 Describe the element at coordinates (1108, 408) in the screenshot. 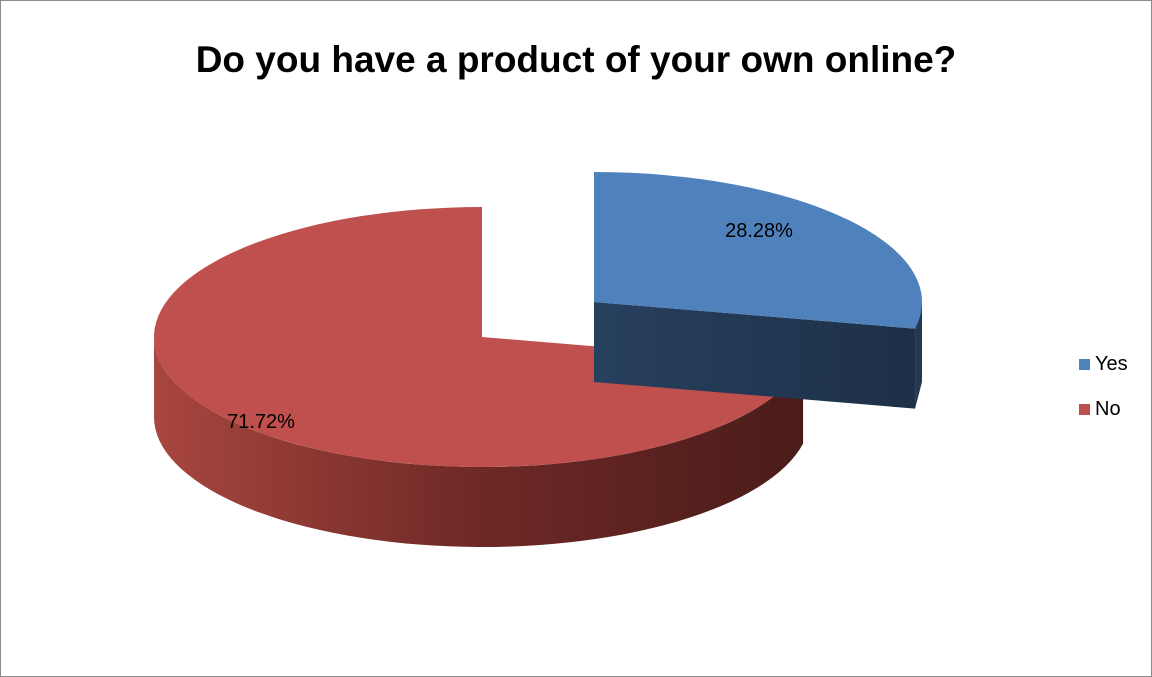

I see `legend-label-no: No` at that location.